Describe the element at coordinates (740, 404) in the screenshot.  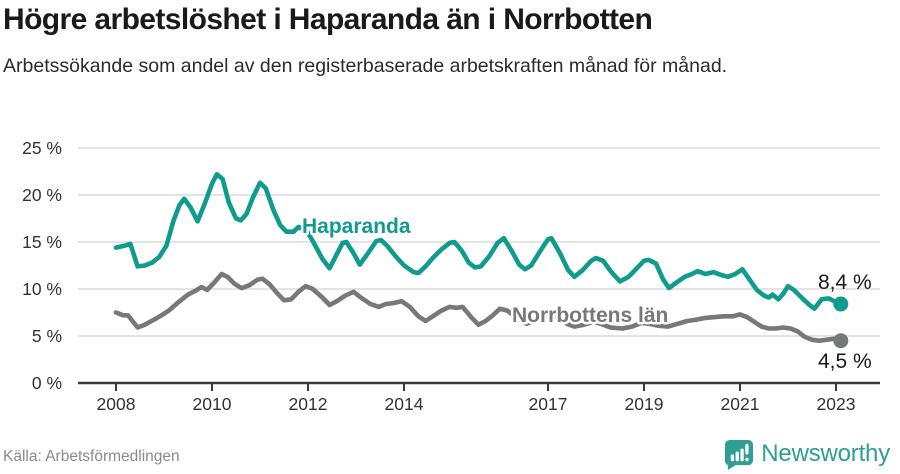
I see `x-tick-label: 2021` at that location.